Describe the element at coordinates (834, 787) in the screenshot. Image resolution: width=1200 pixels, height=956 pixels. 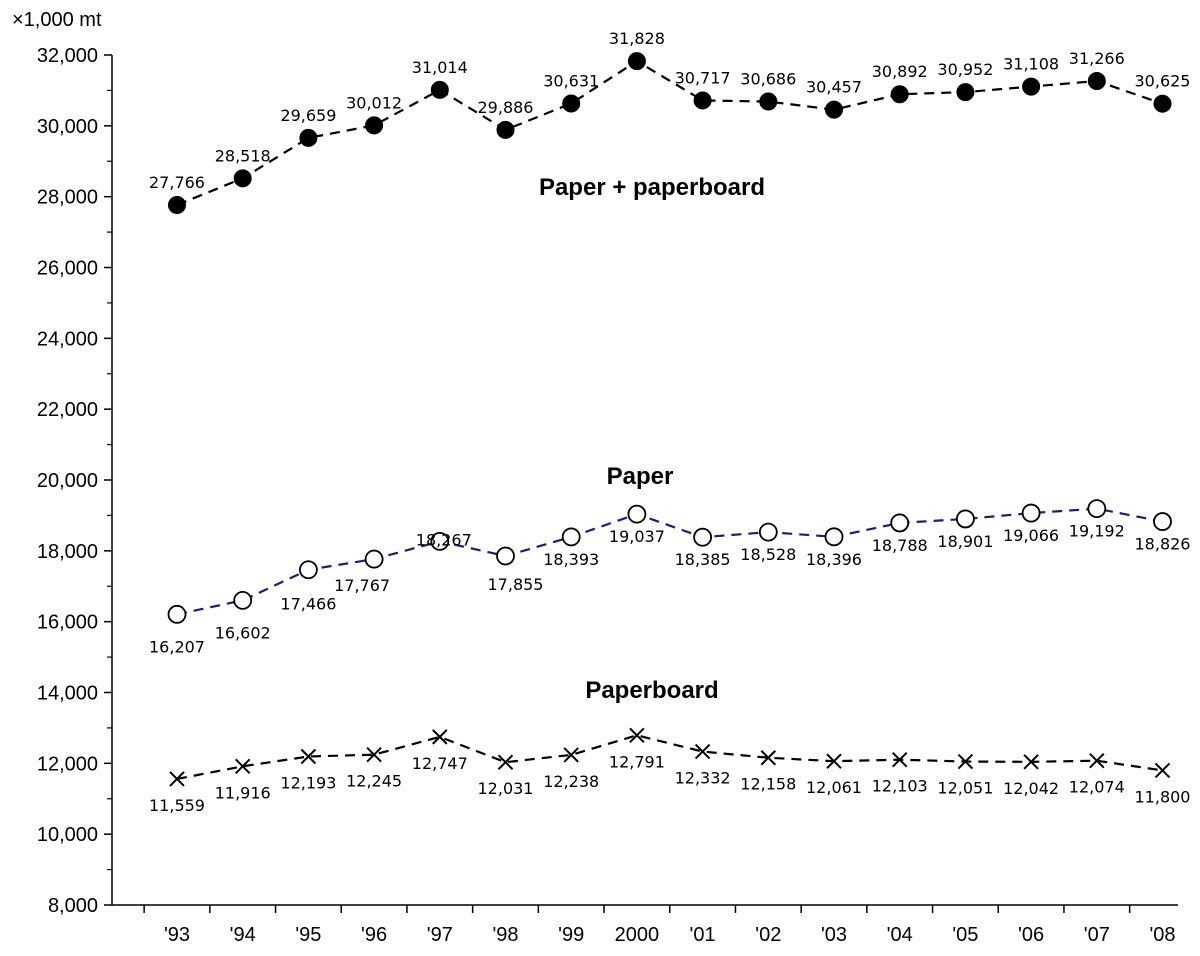
I see `data-label: 12,061` at that location.